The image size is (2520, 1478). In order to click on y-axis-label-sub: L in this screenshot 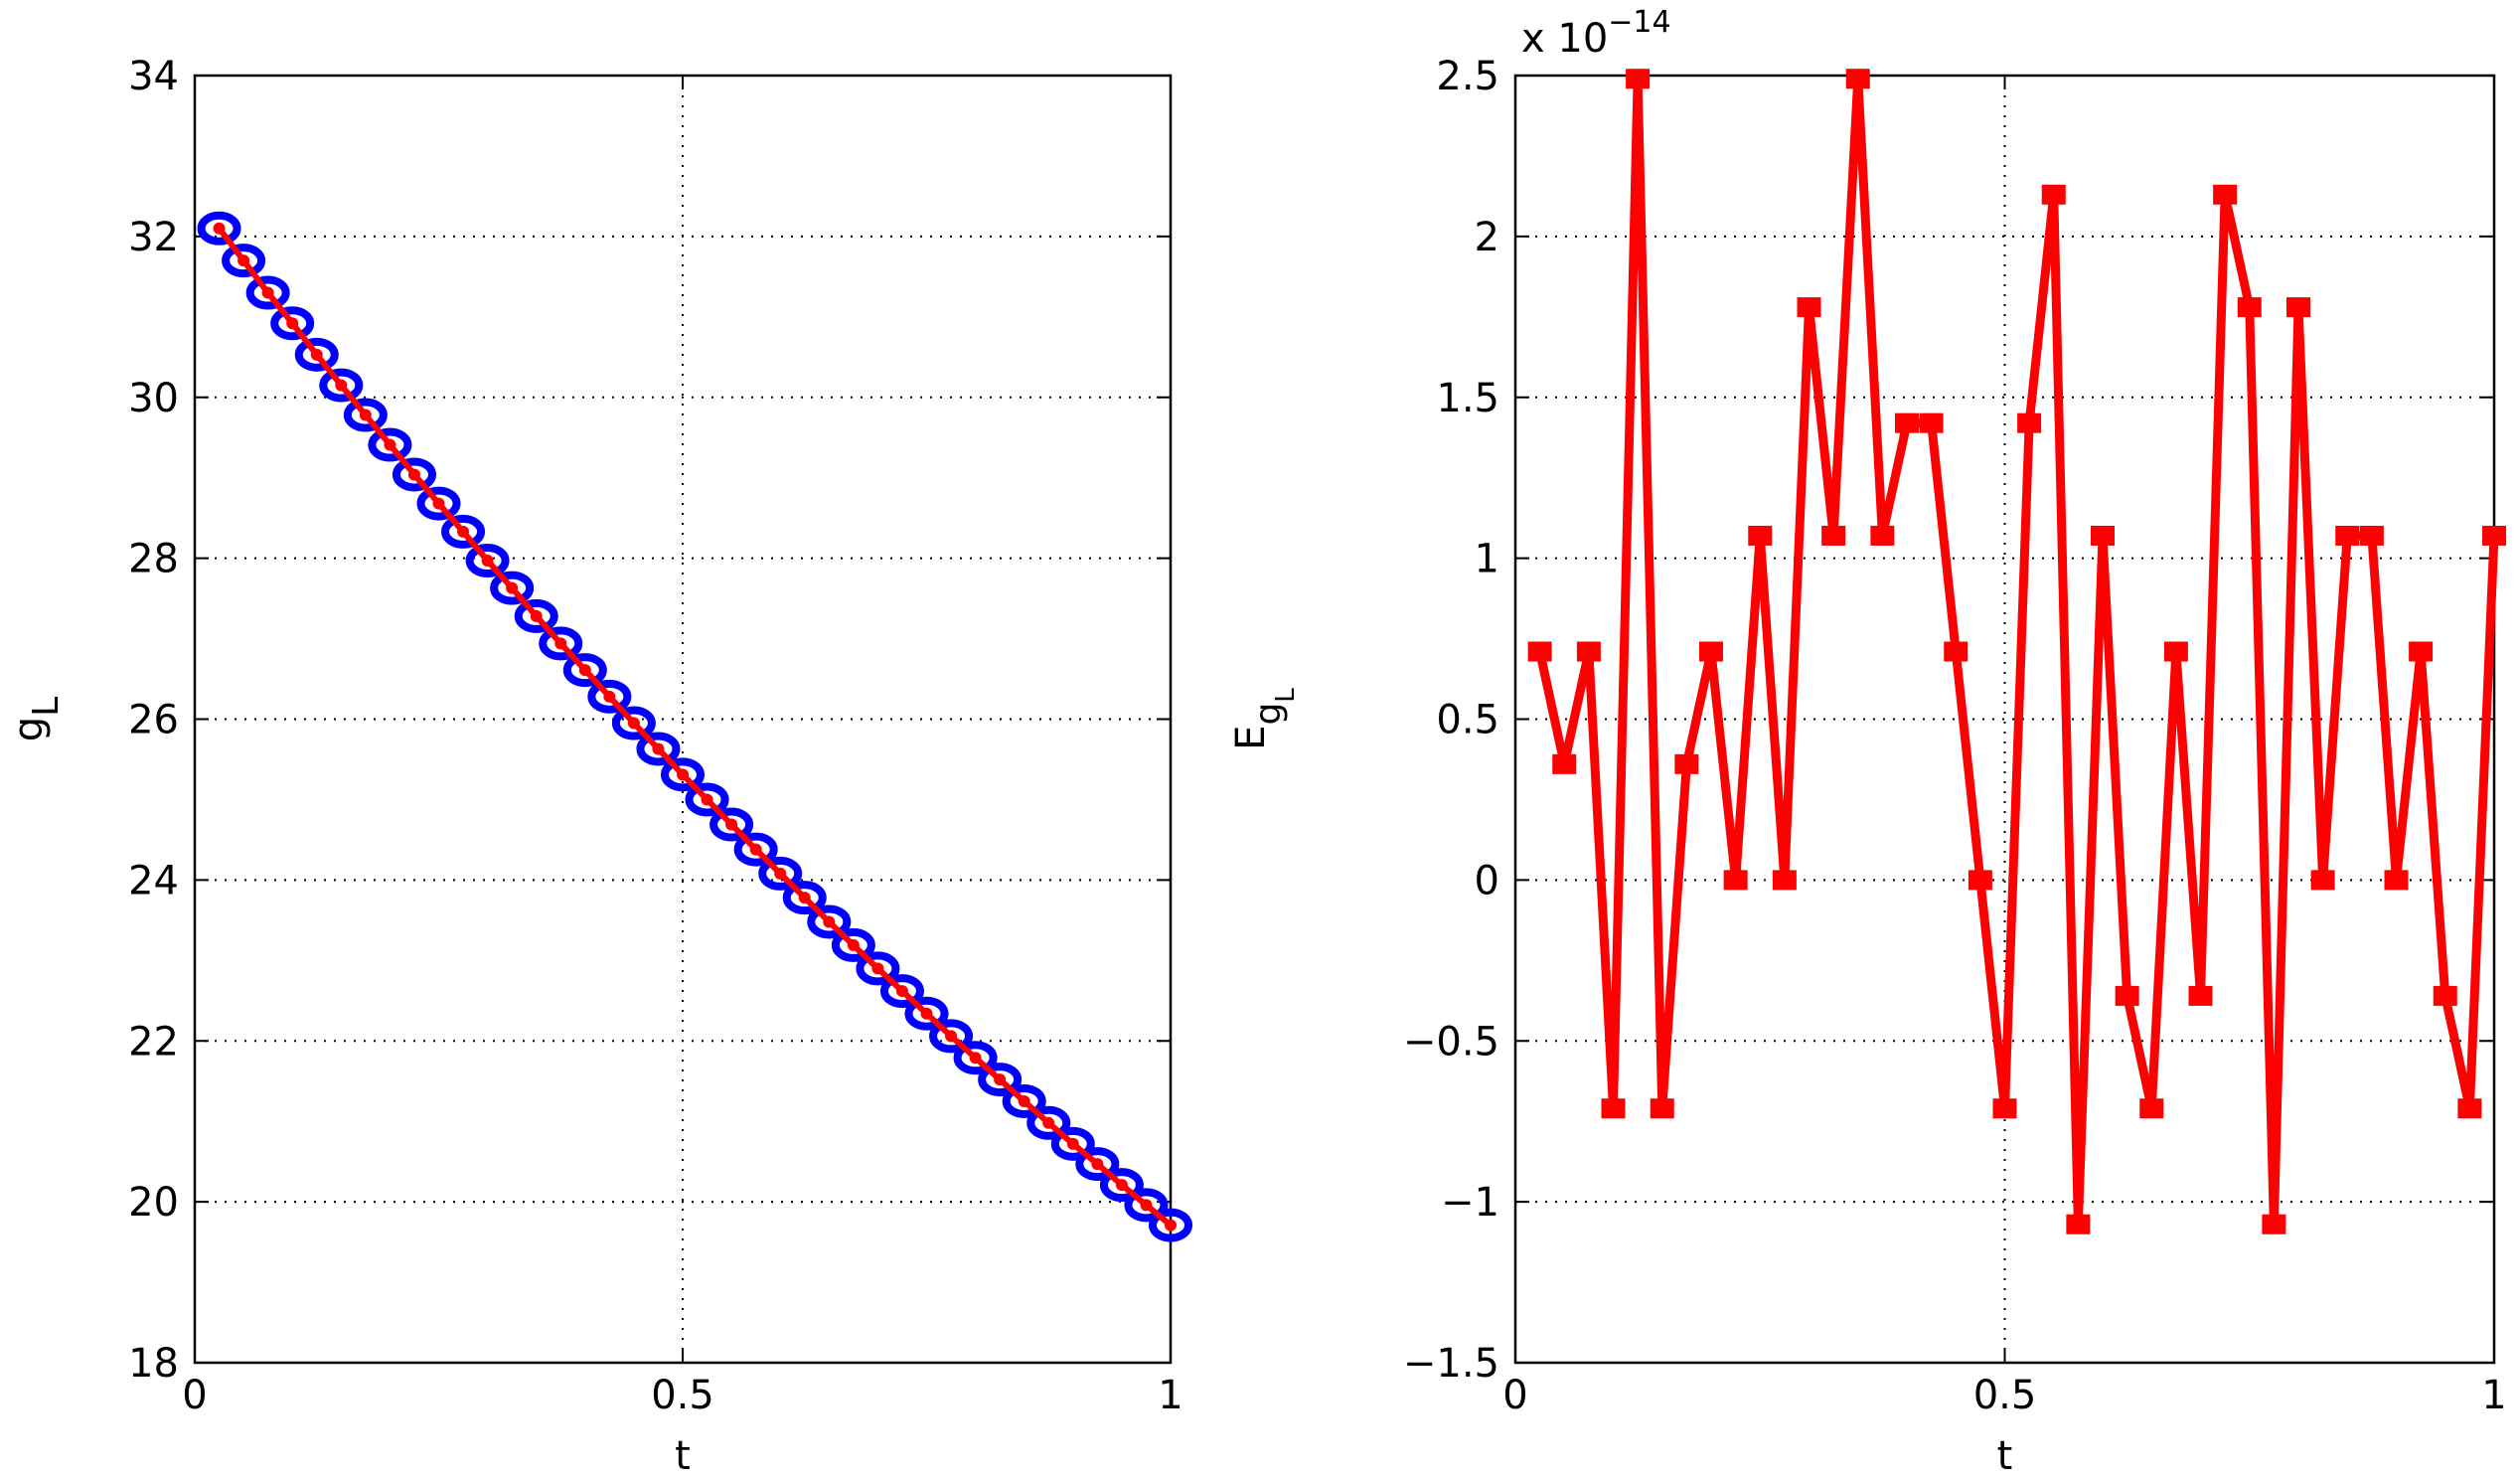, I will do `click(46, 707)`.